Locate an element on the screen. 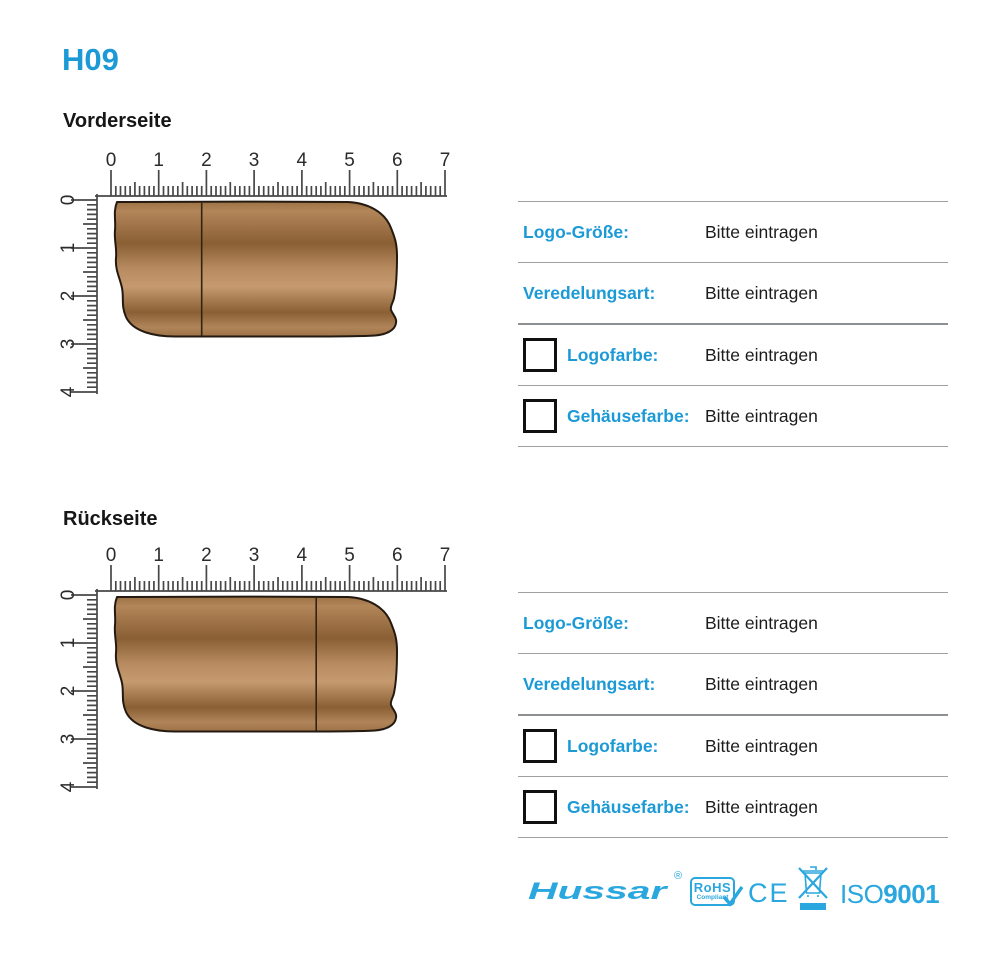  rohs-compliant-text: Compliant is located at coordinates (712, 898).